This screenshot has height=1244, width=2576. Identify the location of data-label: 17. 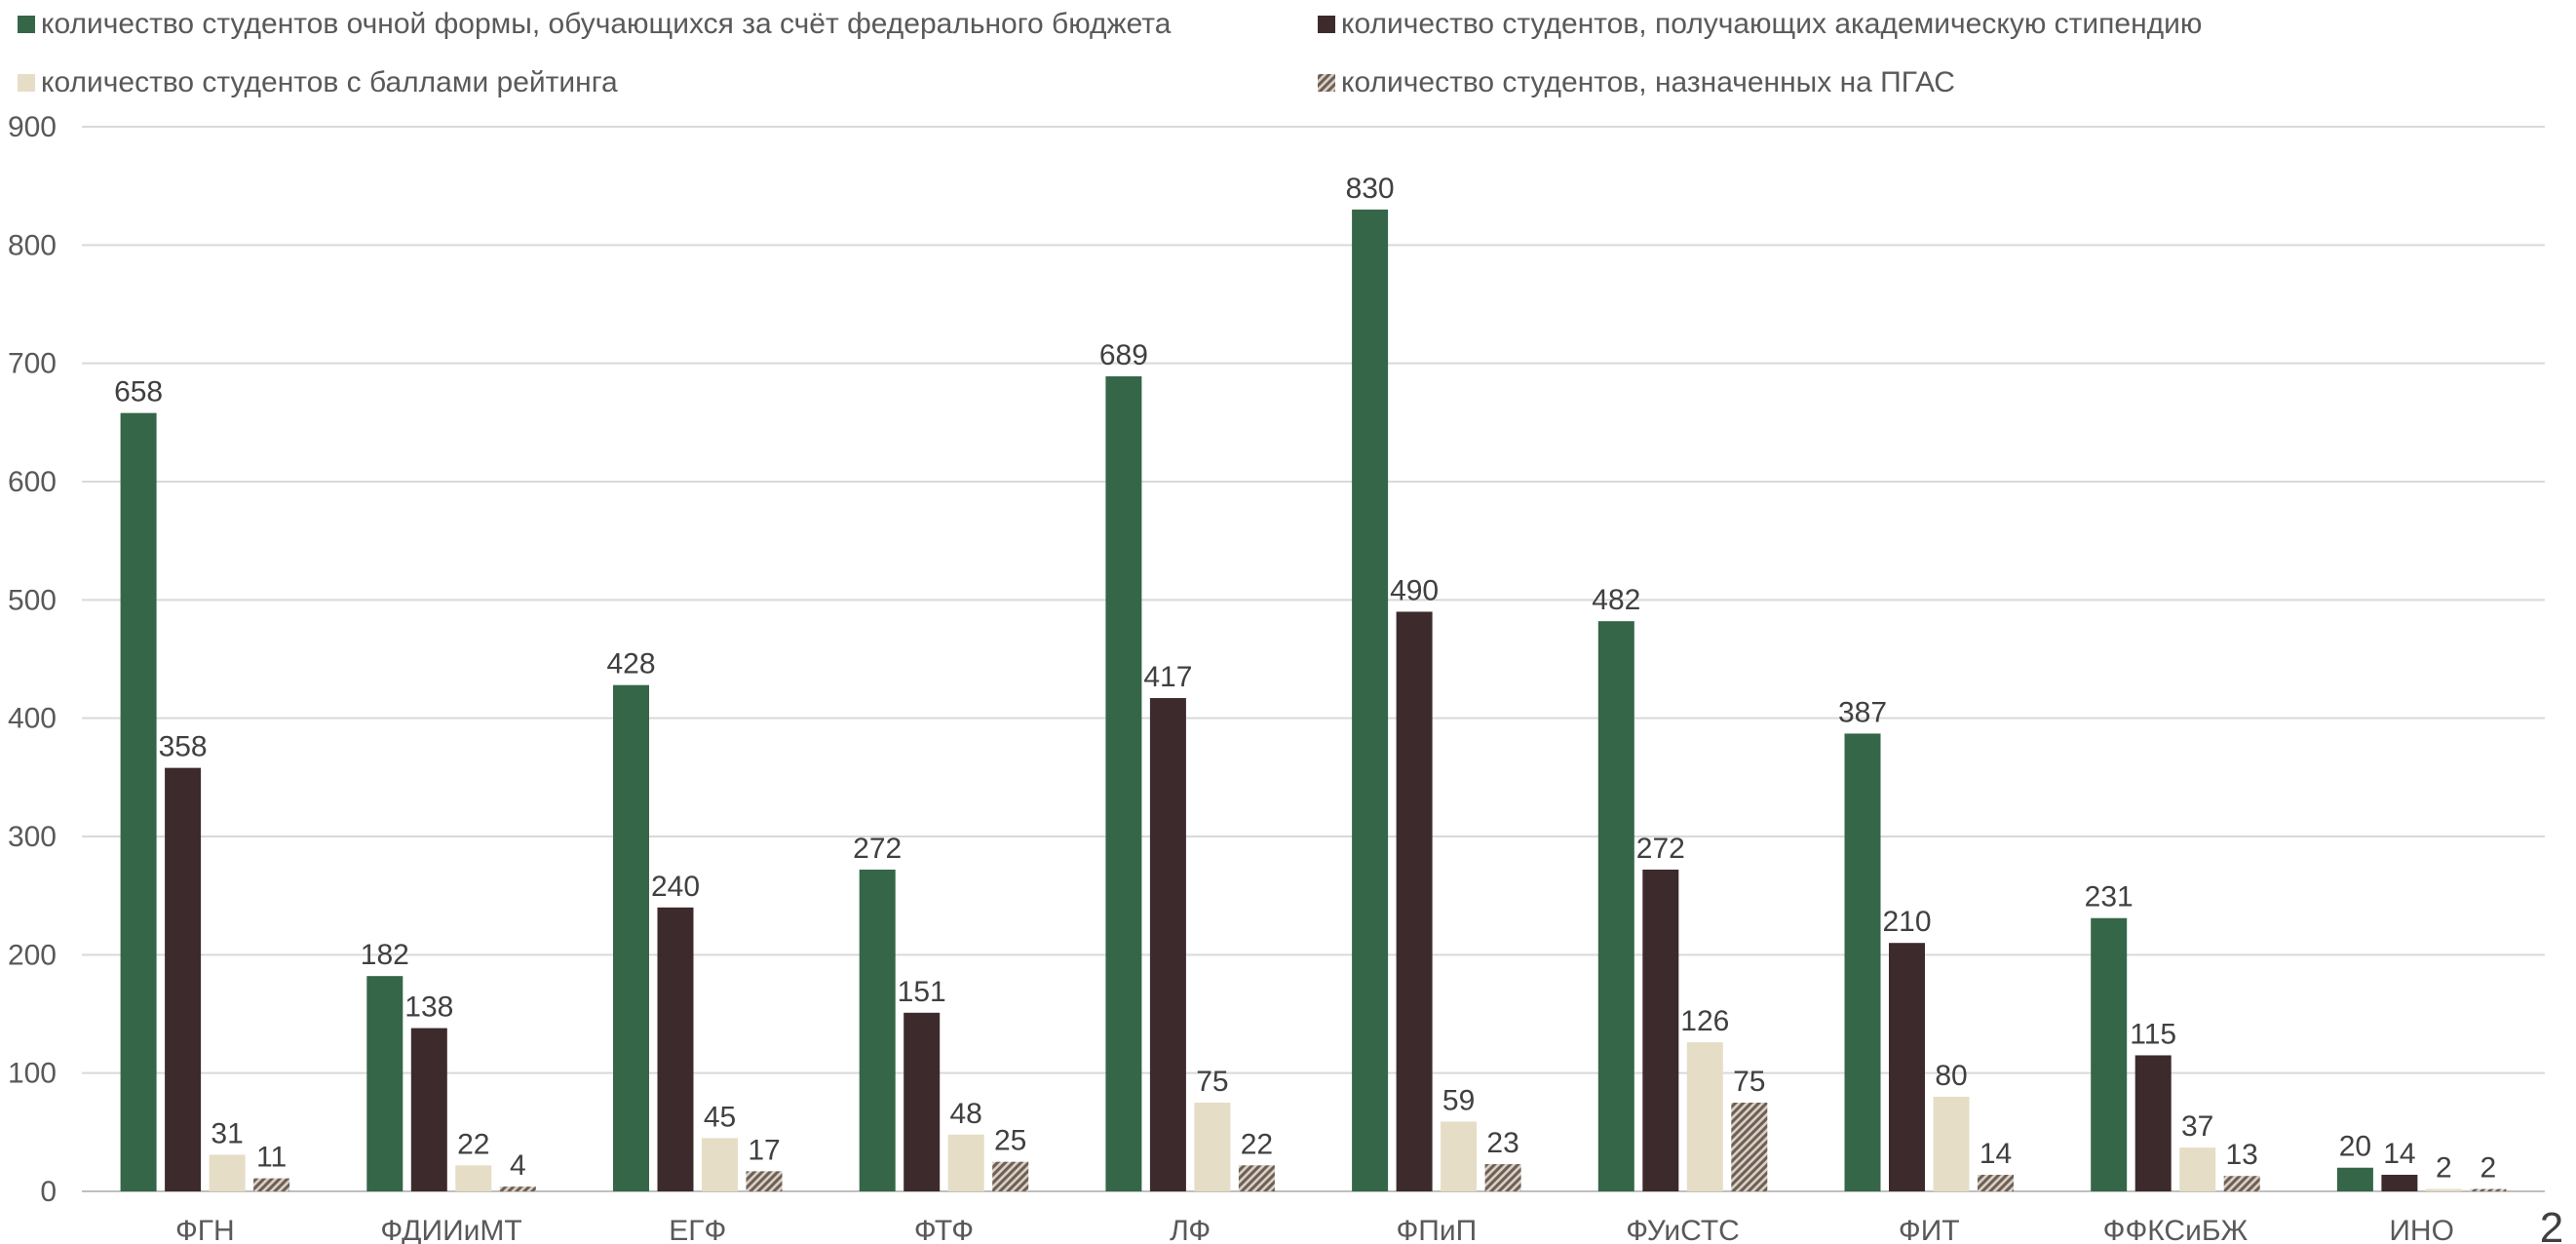
(764, 1150).